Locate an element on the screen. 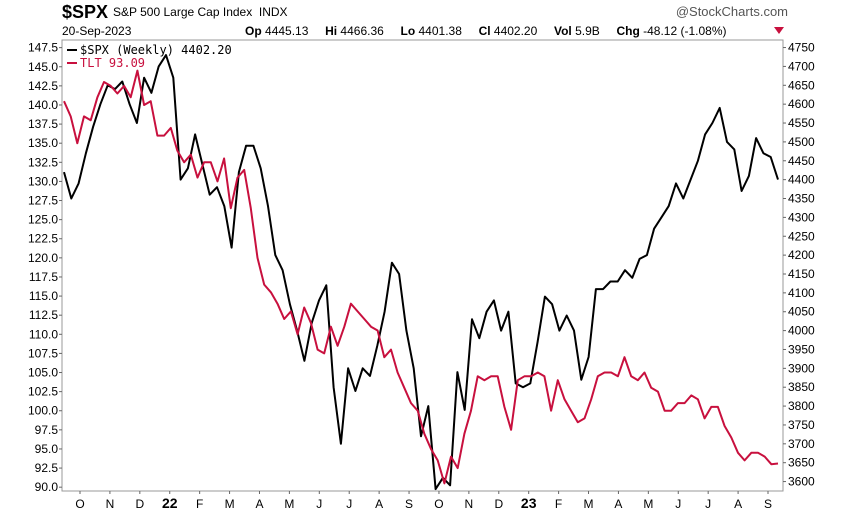  right-tick-label: 4050 is located at coordinates (801, 312).